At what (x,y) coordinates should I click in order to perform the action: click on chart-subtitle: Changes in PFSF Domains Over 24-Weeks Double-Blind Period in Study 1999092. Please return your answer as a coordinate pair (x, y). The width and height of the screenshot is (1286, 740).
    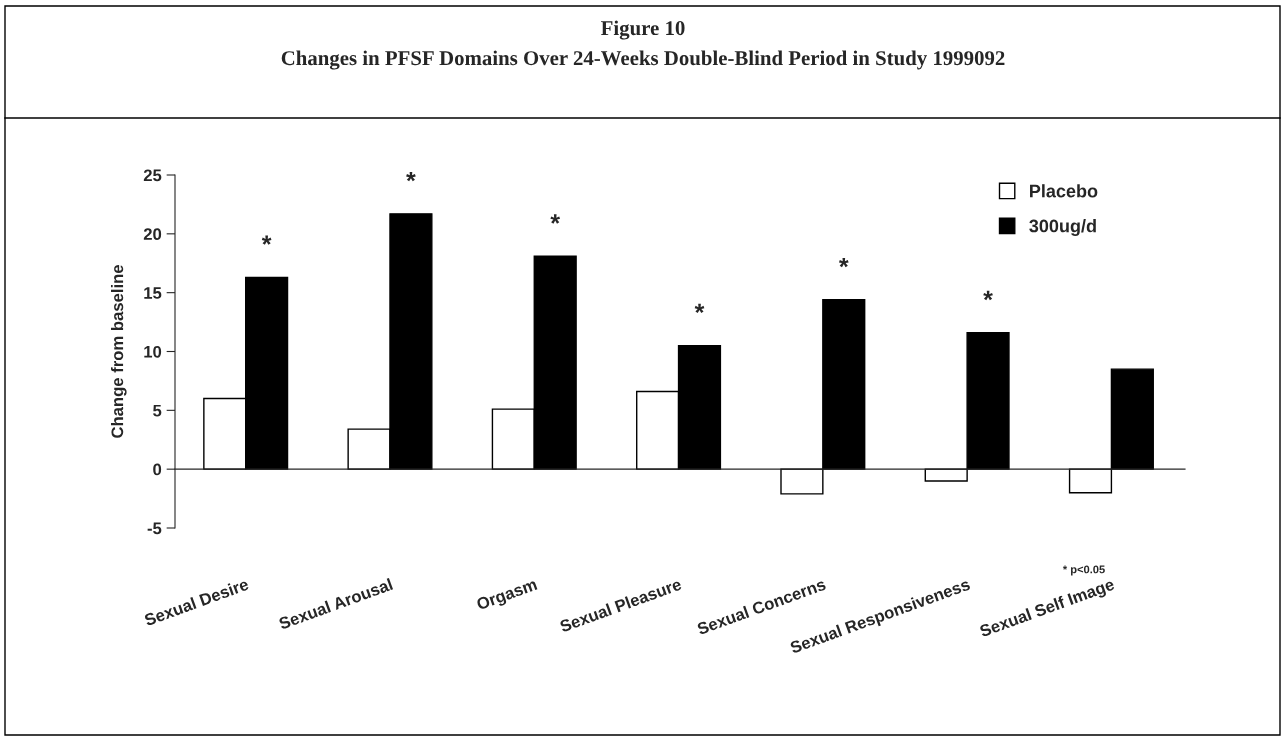
    Looking at the image, I should click on (643, 60).